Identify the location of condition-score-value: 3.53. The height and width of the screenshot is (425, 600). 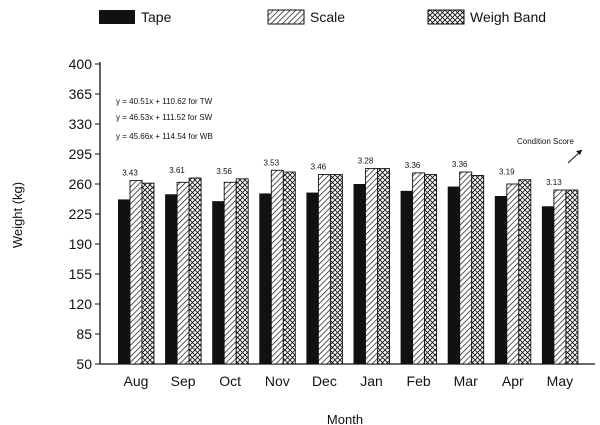
(272, 162).